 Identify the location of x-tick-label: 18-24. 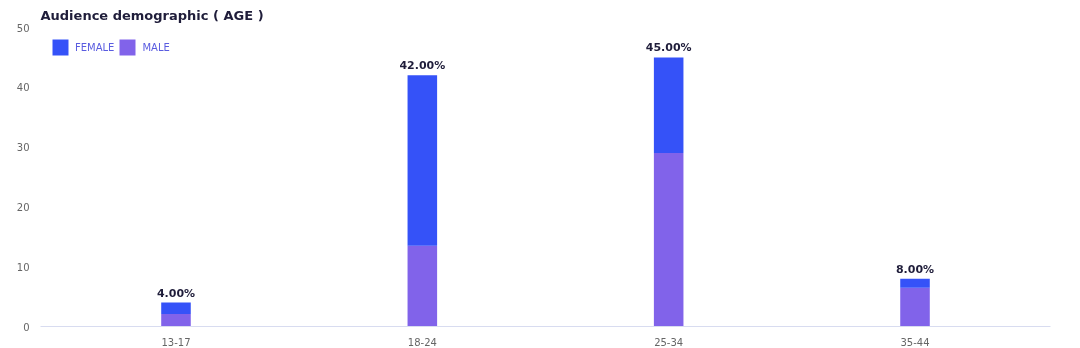
(422, 342).